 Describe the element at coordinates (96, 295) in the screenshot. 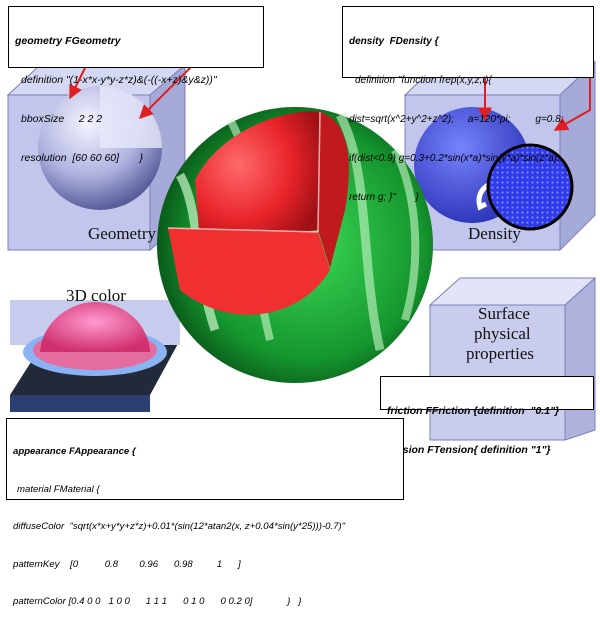

I see `caption-3d-color: 3D color` at that location.